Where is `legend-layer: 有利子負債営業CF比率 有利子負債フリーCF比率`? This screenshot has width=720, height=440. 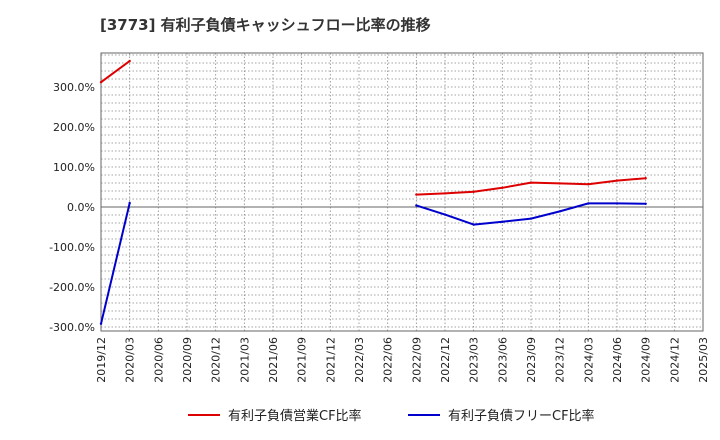
legend-layer: 有利子負債営業CF比率 有利子負債フリーCF比率 is located at coordinates (391, 416).